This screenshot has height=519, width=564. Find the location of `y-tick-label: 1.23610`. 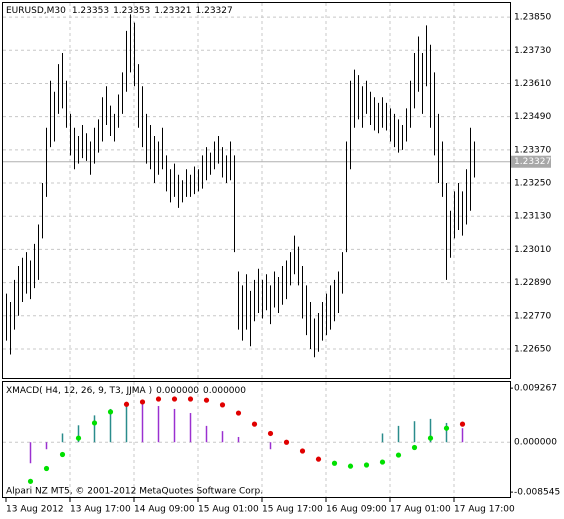

y-tick-label: 1.23610 is located at coordinates (532, 84).